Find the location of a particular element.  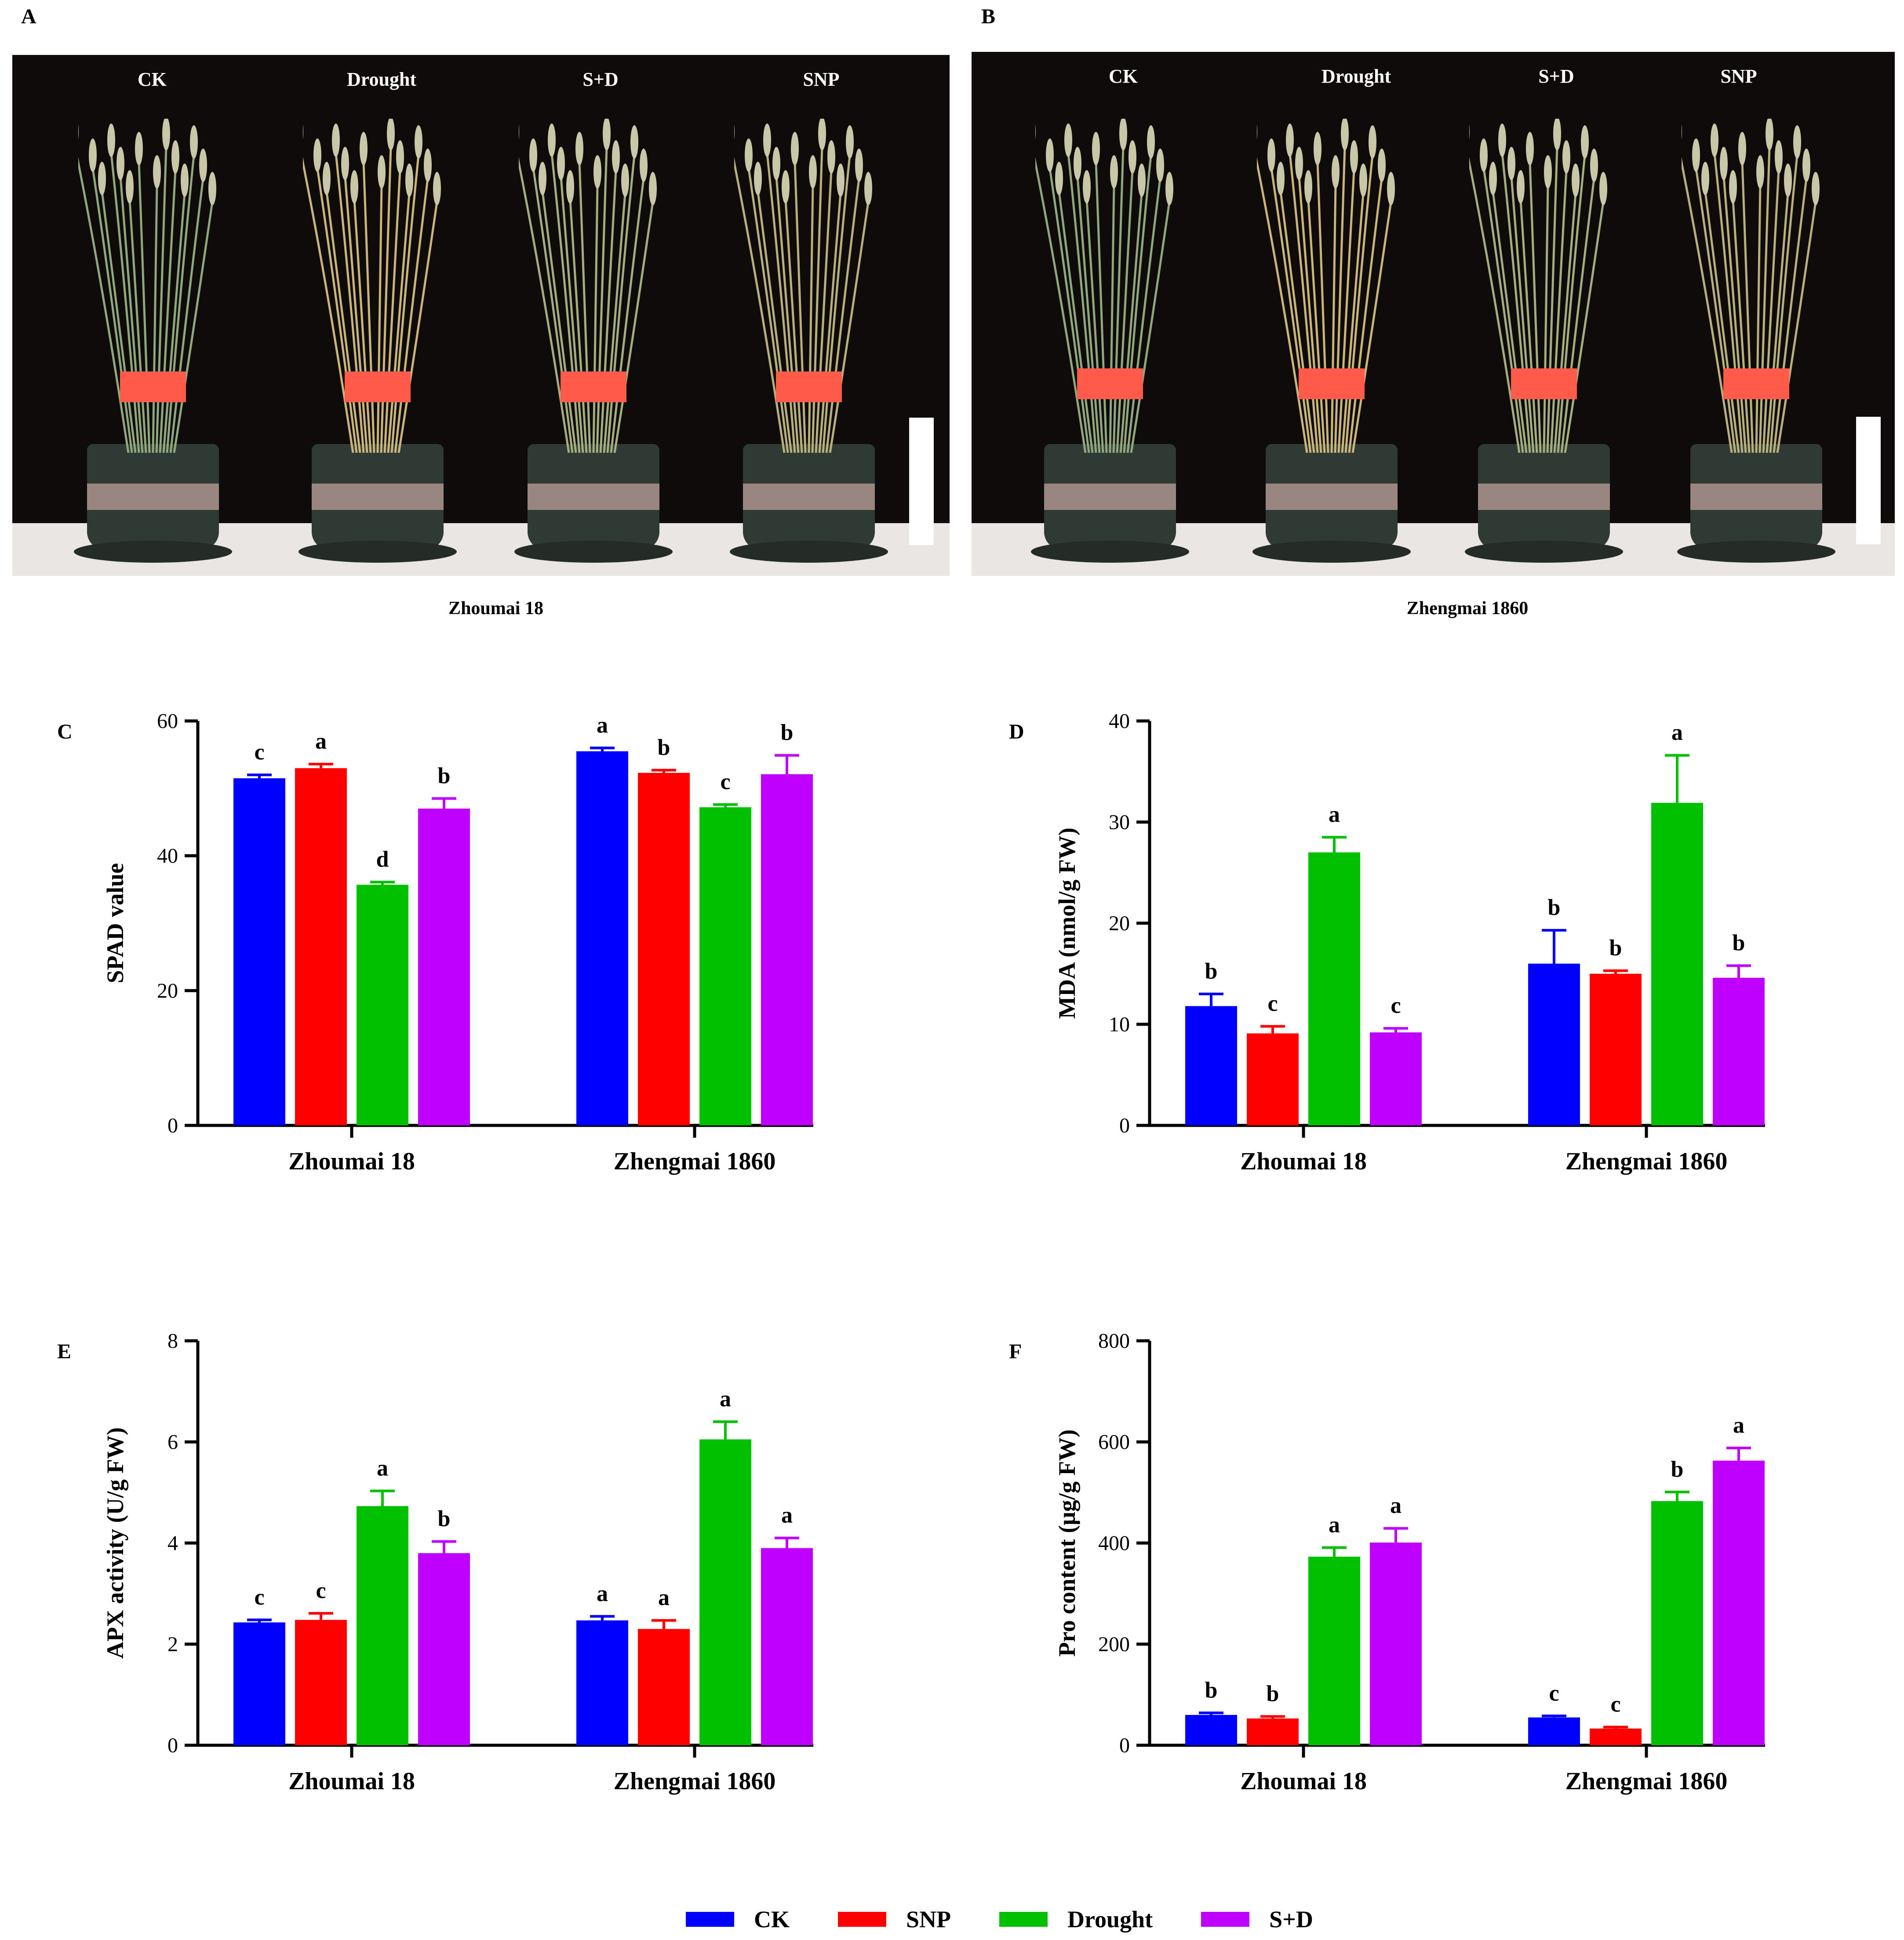

scale-bar is located at coordinates (1868, 480).